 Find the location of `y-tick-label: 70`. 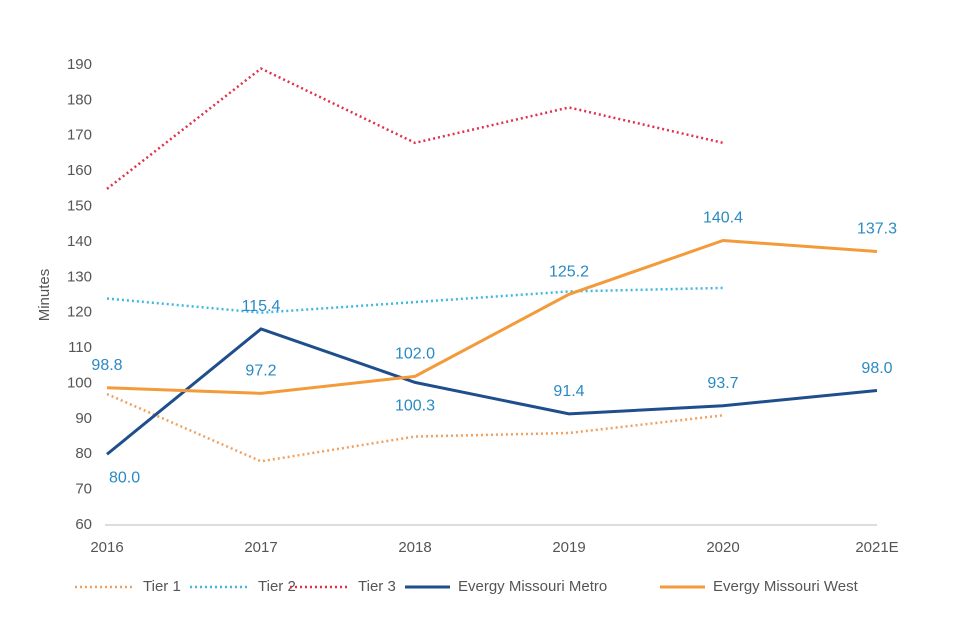

y-tick-label: 70 is located at coordinates (83, 489).